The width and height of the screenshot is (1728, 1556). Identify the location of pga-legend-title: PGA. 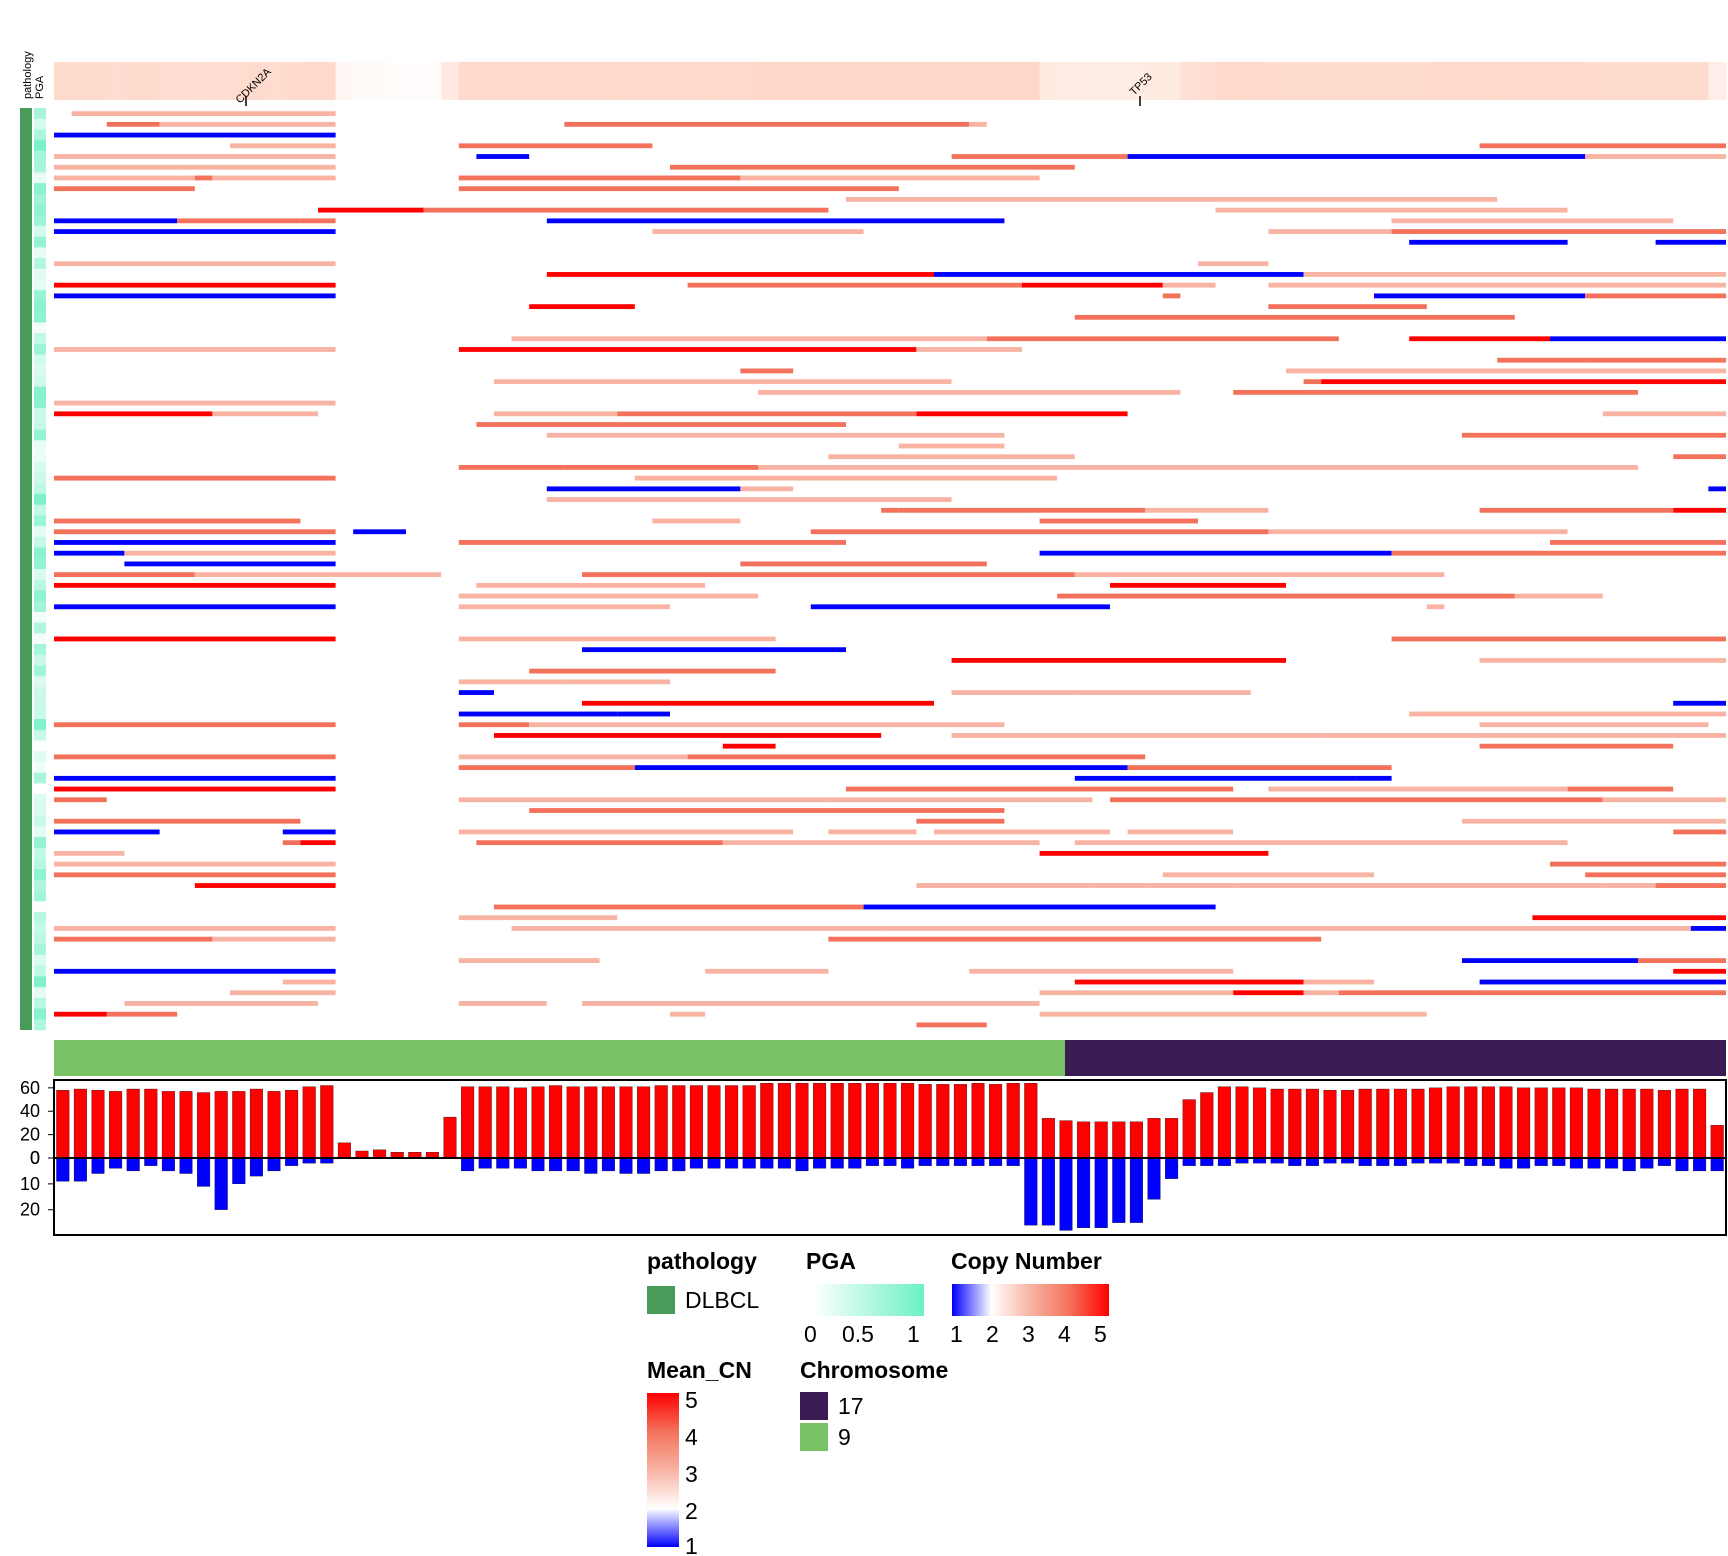
(831, 1261).